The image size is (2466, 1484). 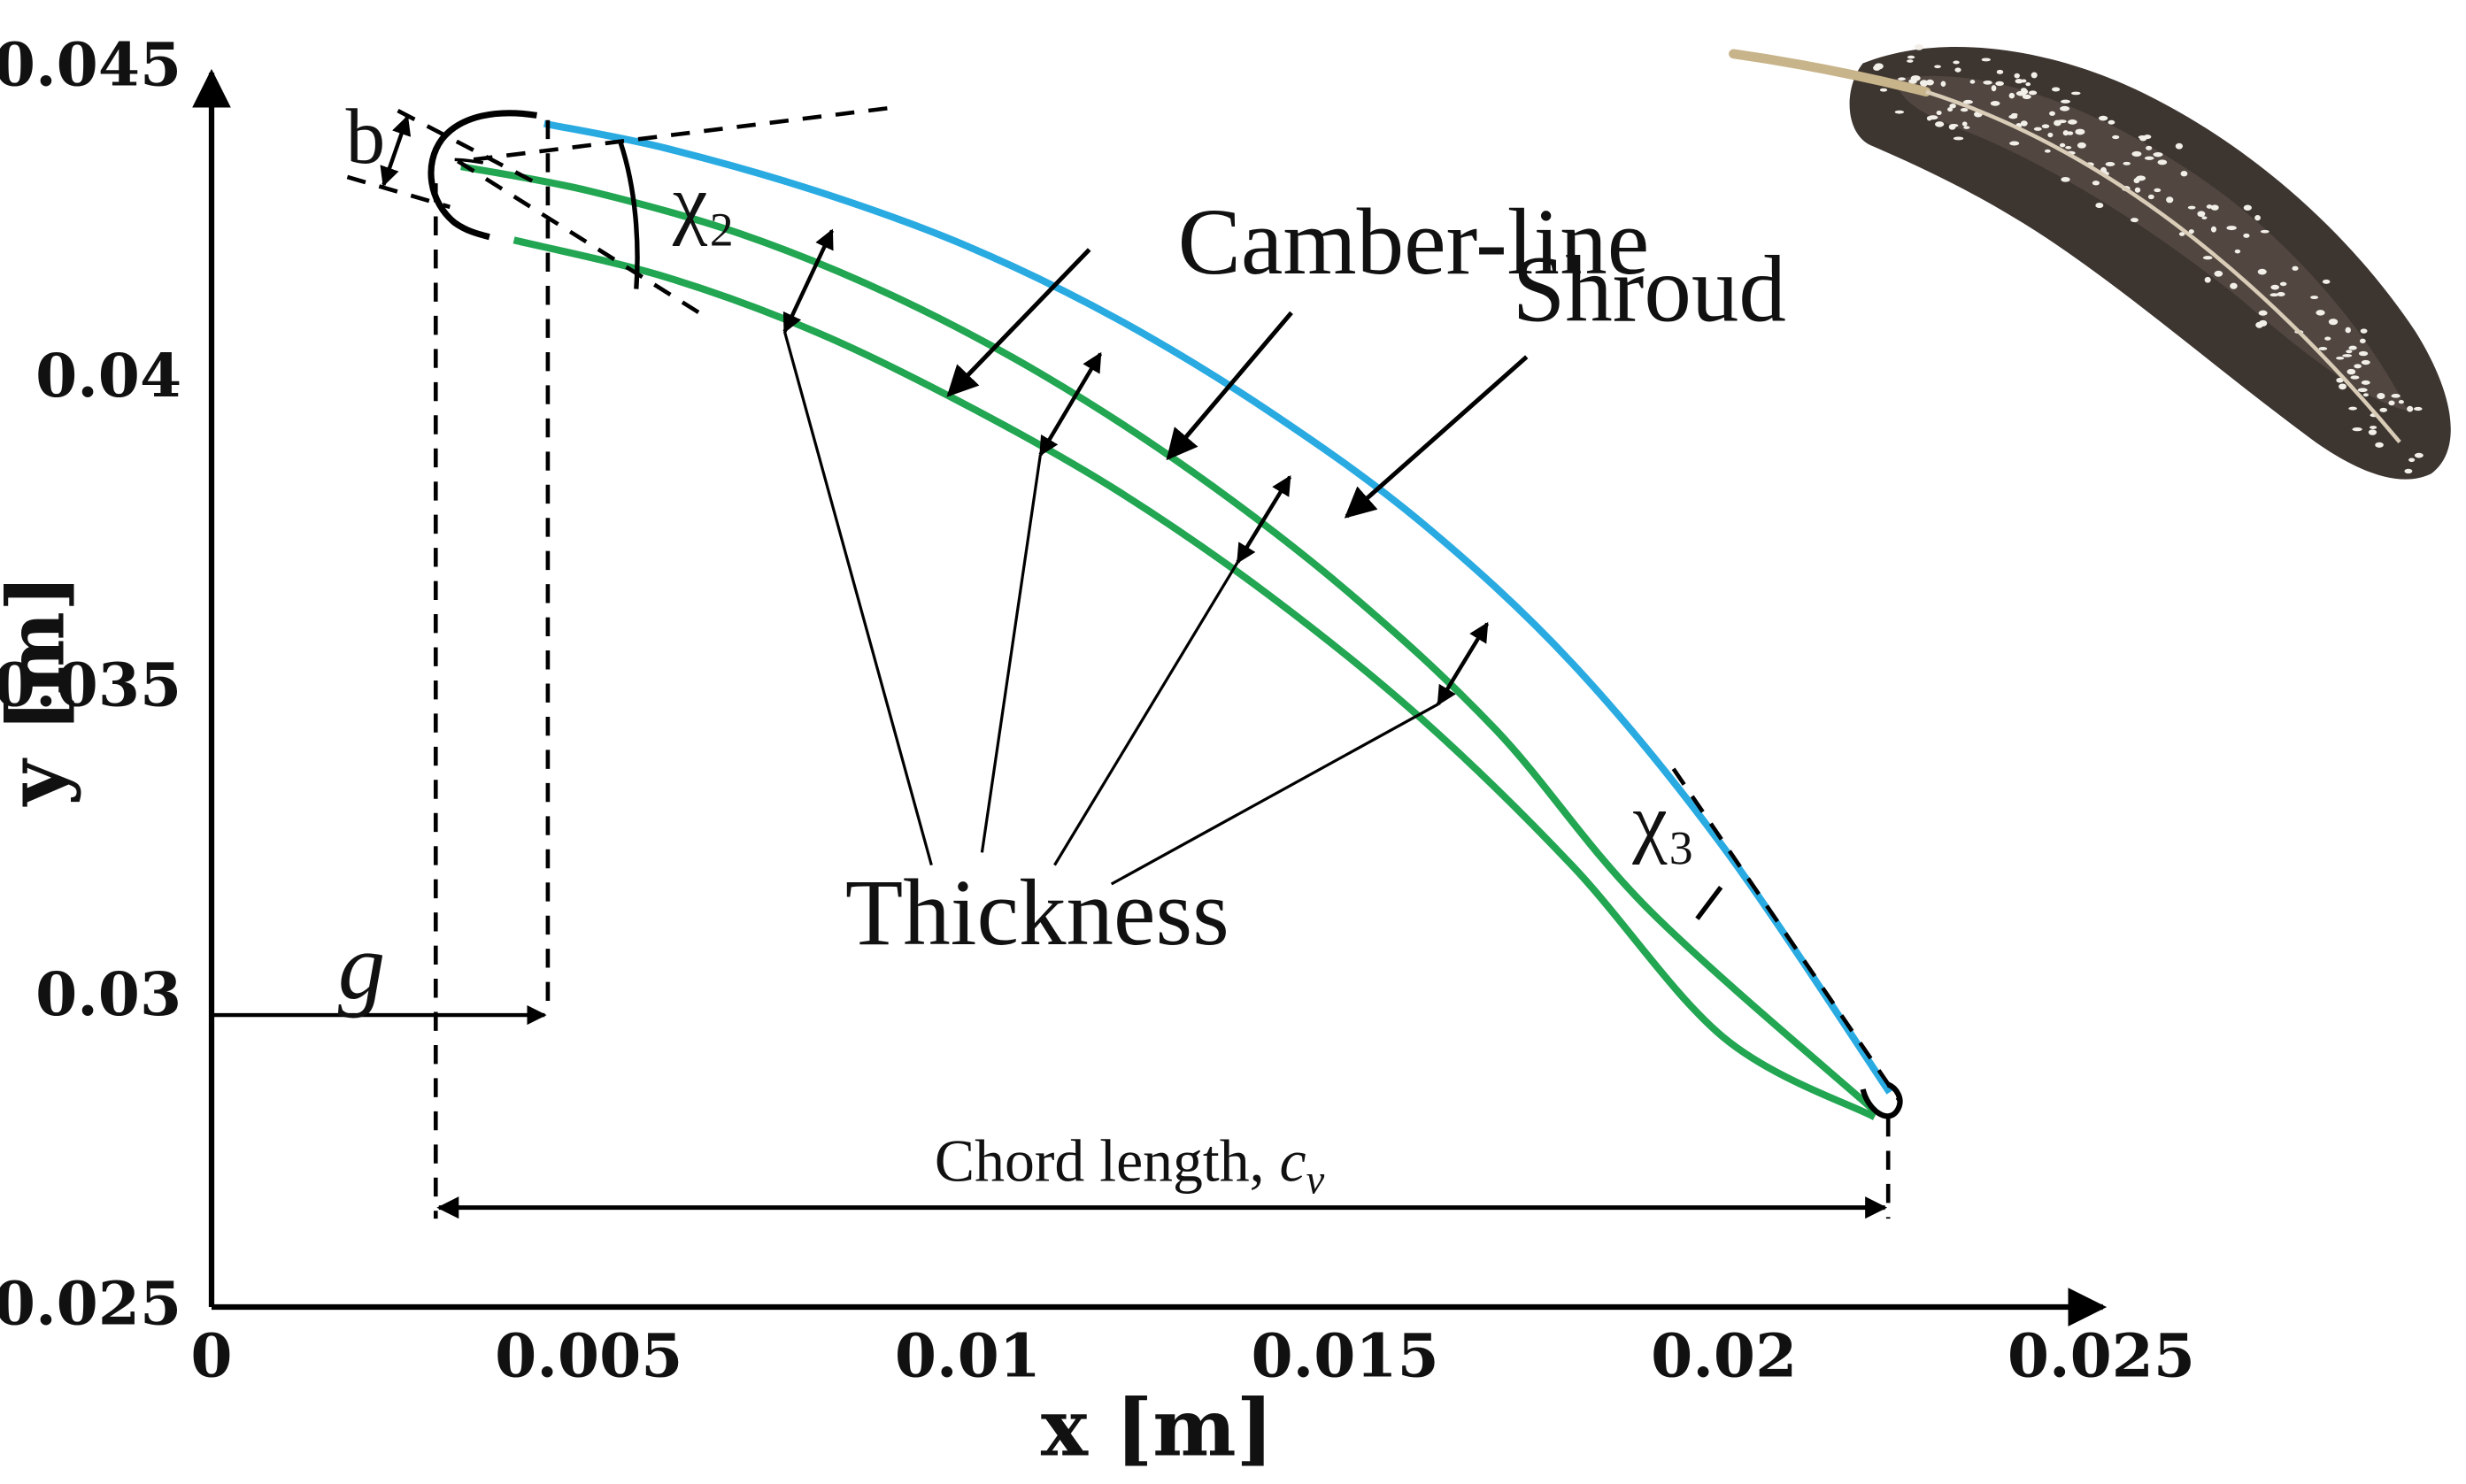 What do you see at coordinates (108, 993) in the screenshot?
I see `y-tick-label: 0.03` at bounding box center [108, 993].